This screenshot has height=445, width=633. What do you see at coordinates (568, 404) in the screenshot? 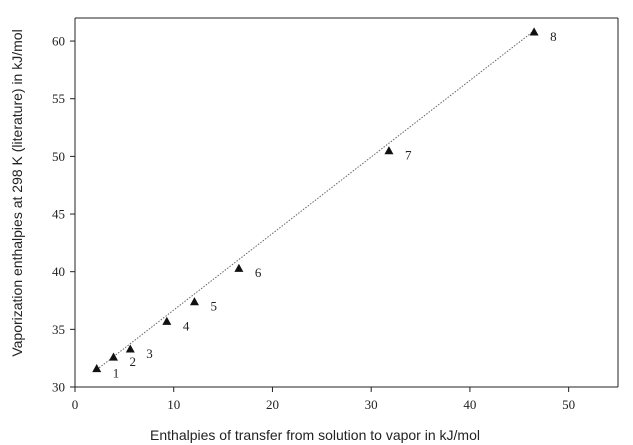
I see `x-tick-label: 50` at bounding box center [568, 404].